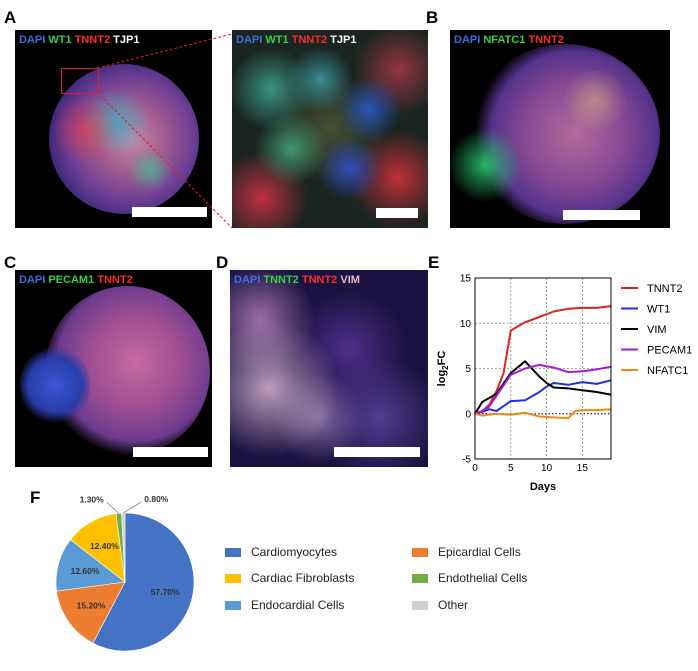  I want to click on stain-legend-a: DAPI WT1 TNNT2 TJP1, so click(79, 40).